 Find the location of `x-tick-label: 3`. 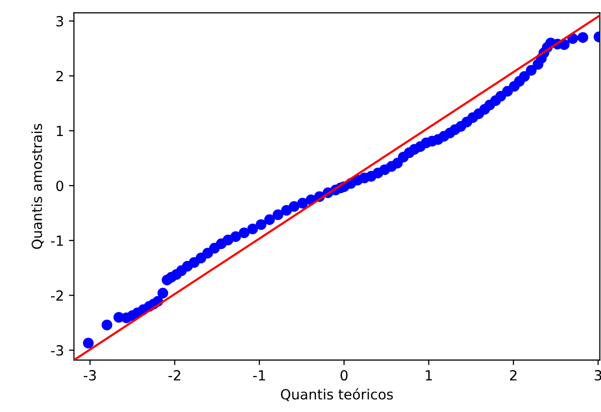

x-tick-label: 3 is located at coordinates (597, 375).